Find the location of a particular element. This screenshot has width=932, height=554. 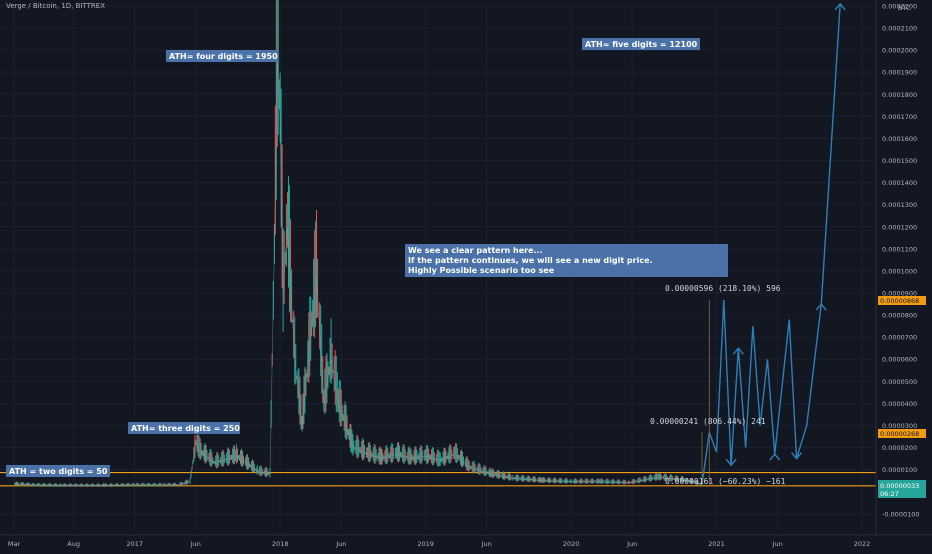

price-axis-tick: 0.0000100 is located at coordinates (899, 470).